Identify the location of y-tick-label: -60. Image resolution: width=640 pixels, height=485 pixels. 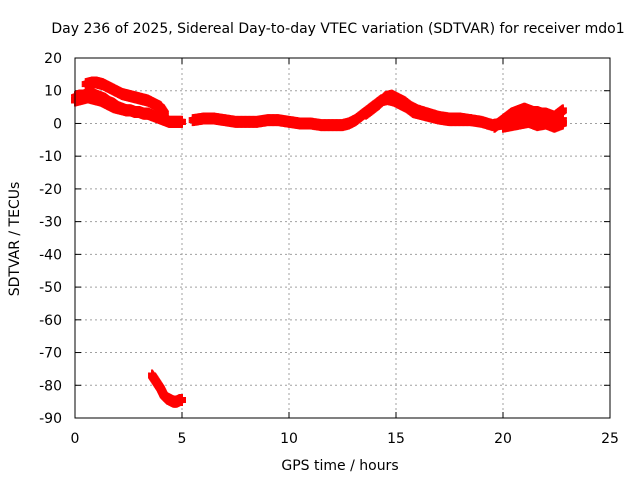
(50, 321).